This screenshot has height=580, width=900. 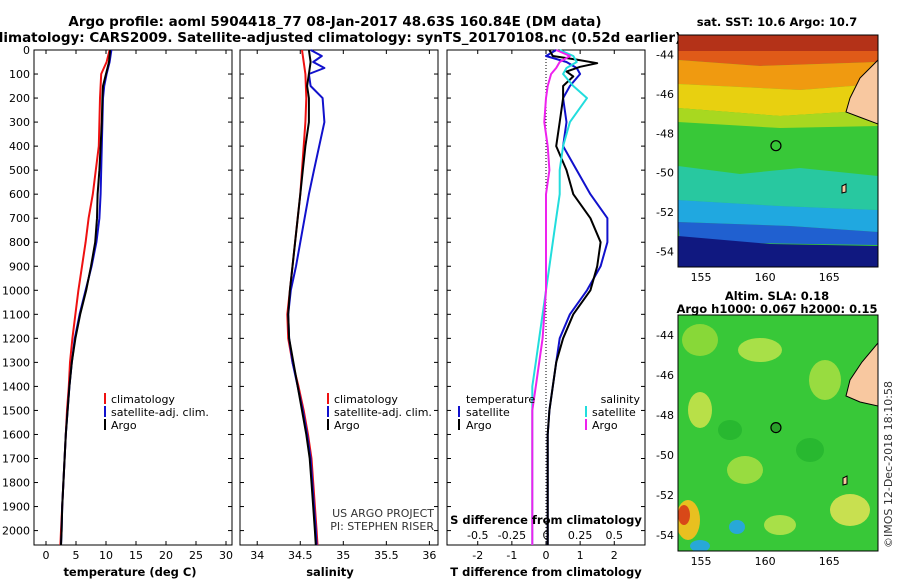 What do you see at coordinates (16, 531) in the screenshot?
I see `depth-tick-label: 2000` at bounding box center [16, 531].